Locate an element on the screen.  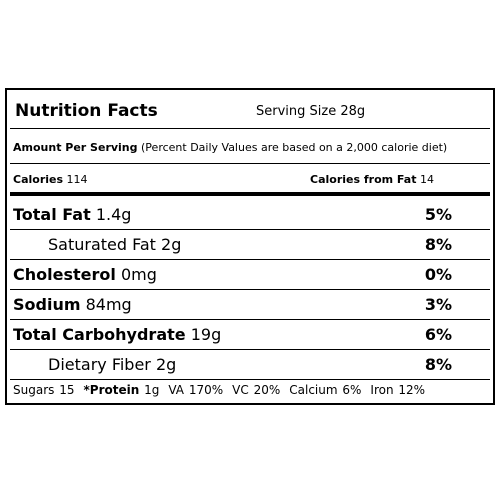
nutrient: Total Fat 1.4g is located at coordinates (72, 214).